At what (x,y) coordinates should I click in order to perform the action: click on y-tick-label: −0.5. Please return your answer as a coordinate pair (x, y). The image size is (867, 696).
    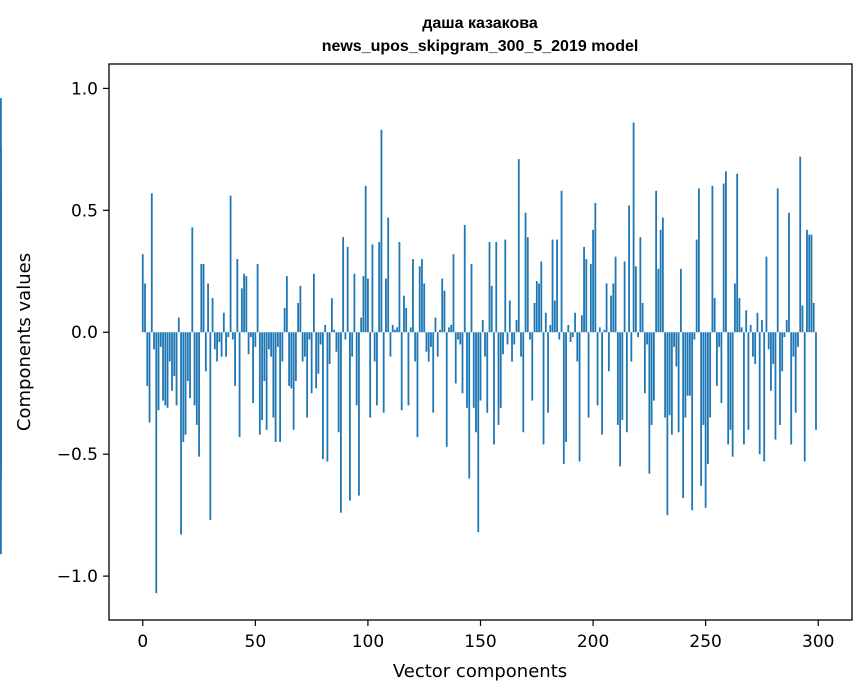
    Looking at the image, I should click on (77, 455).